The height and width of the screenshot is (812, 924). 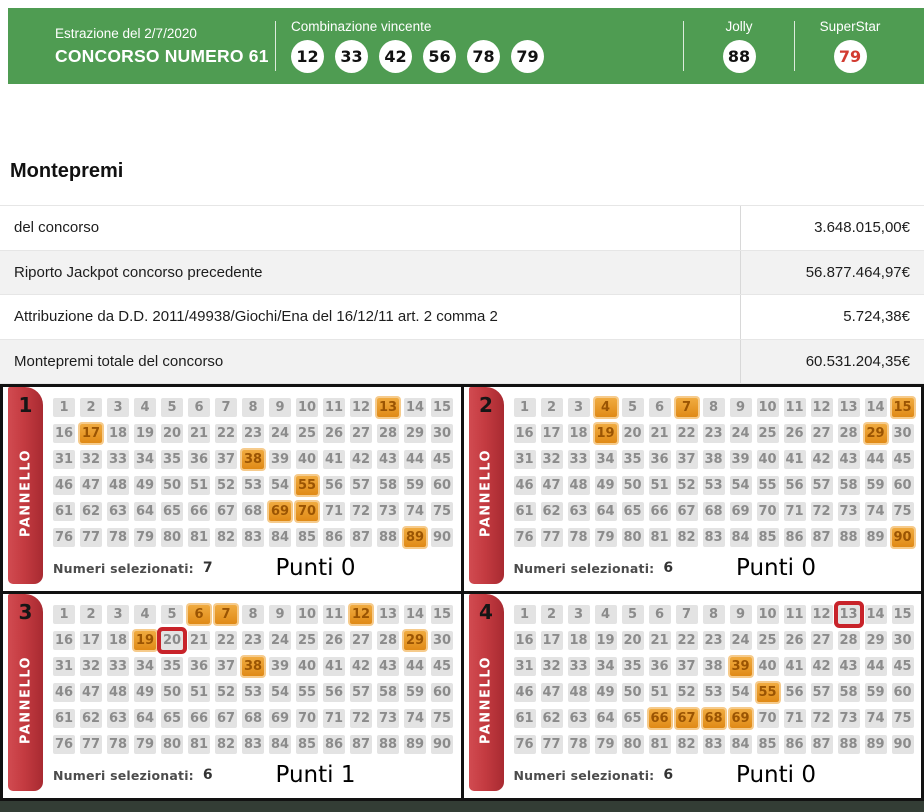 What do you see at coordinates (713, 459) in the screenshot?
I see `grid-number-cell: 38` at bounding box center [713, 459].